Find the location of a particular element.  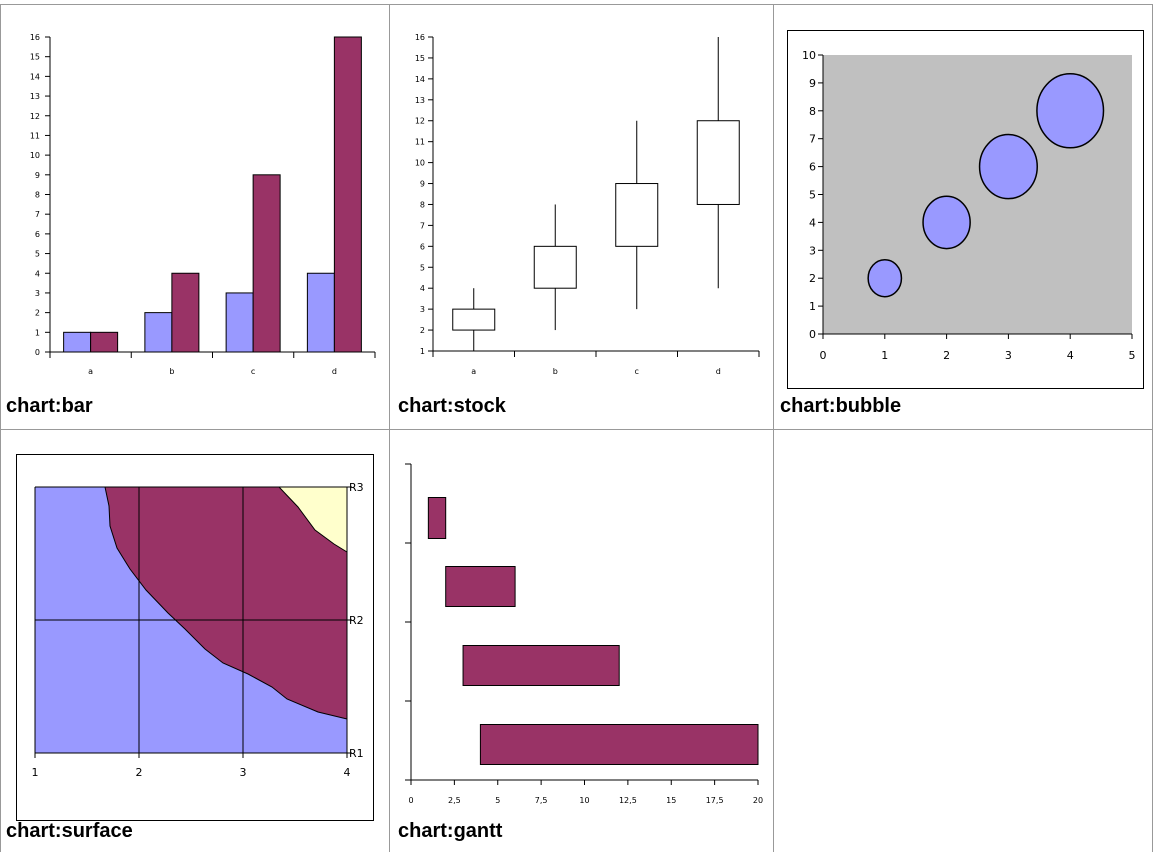

row-label: R1 is located at coordinates (356, 753).